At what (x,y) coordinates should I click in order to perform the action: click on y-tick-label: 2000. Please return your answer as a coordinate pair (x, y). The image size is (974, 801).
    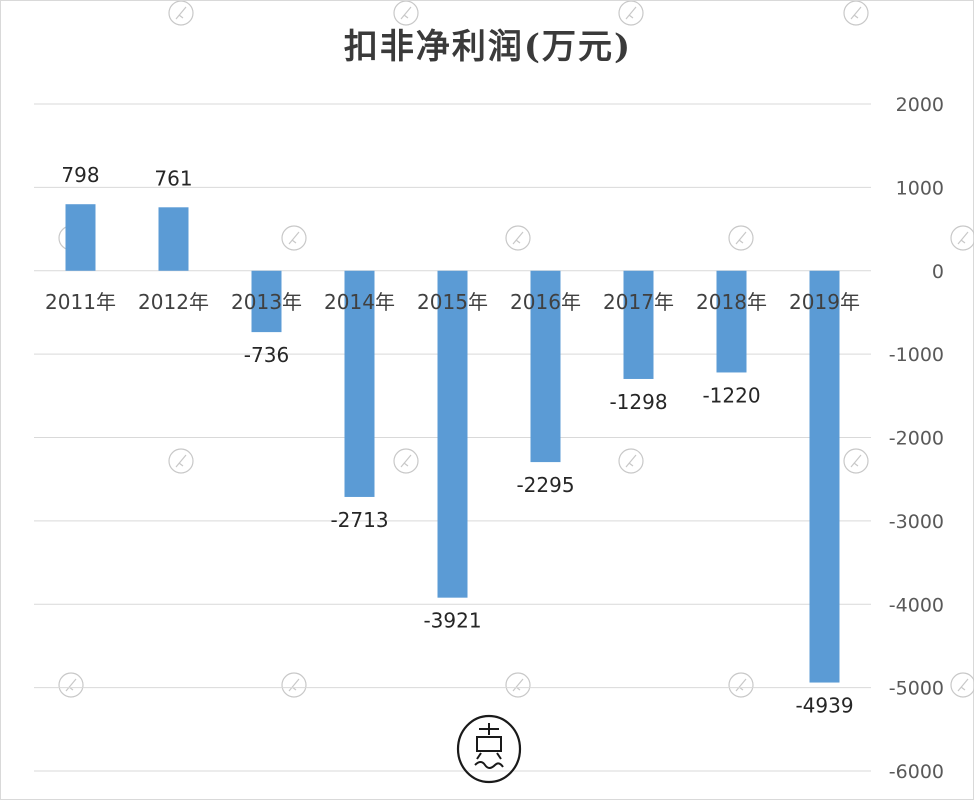
    Looking at the image, I should click on (920, 105).